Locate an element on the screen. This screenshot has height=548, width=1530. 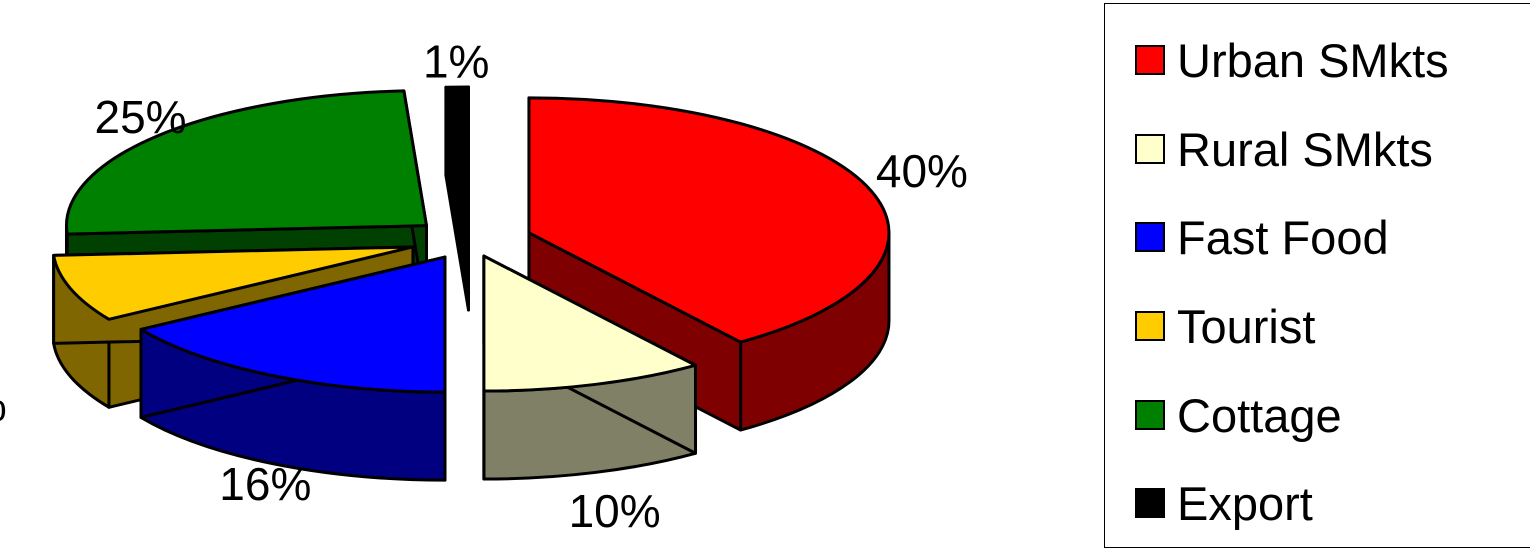
legend-item-tourist: Tourist is located at coordinates (1225, 326).